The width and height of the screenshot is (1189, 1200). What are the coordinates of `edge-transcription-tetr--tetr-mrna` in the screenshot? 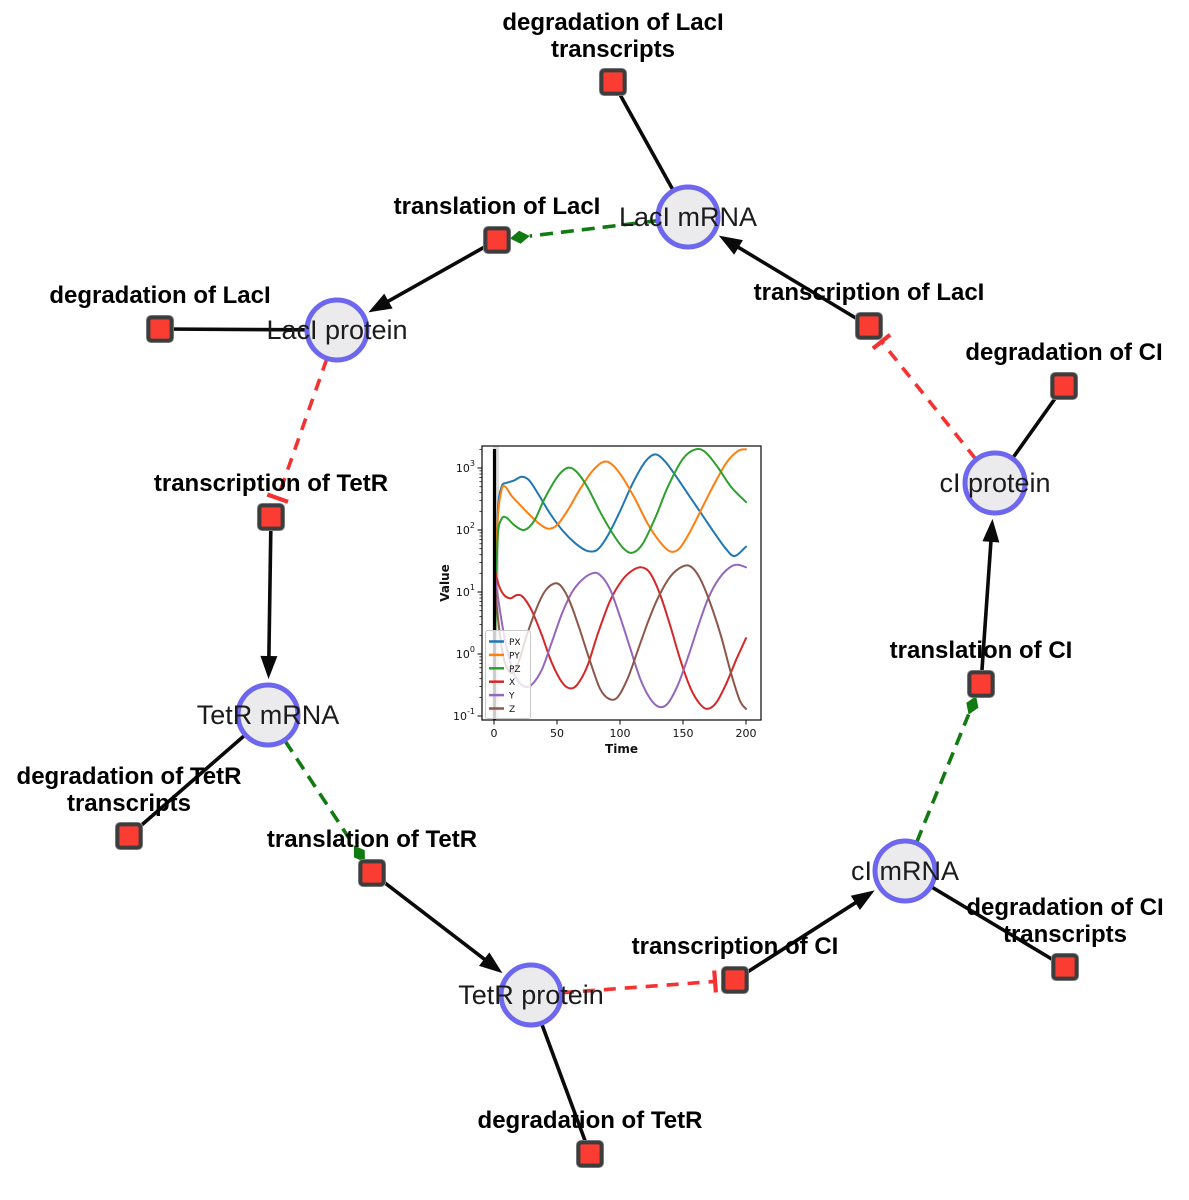 It's located at (269, 598).